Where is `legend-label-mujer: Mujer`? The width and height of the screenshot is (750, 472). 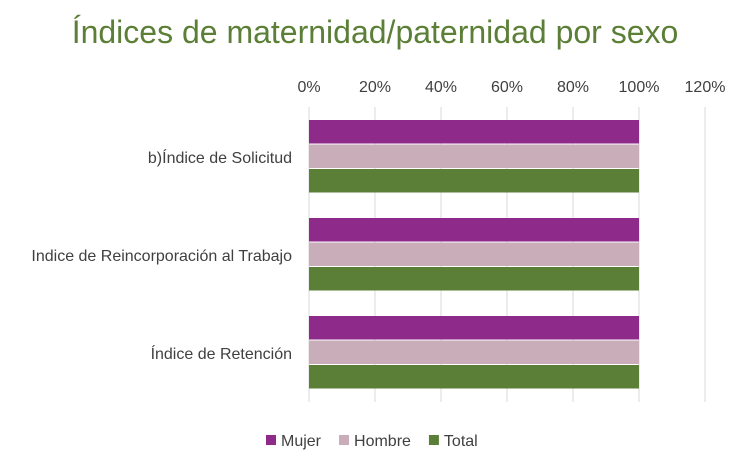 legend-label-mujer: Mujer is located at coordinates (301, 441).